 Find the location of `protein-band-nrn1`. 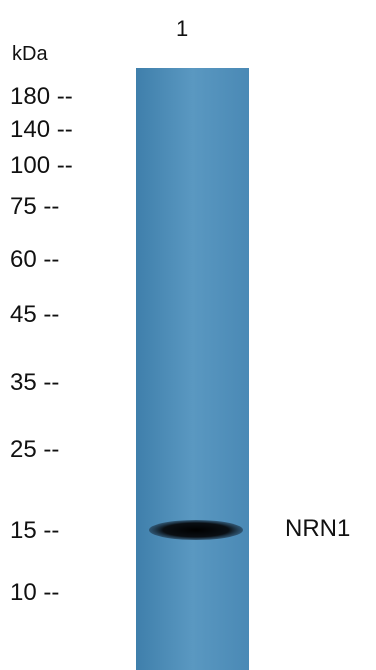

protein-band-nrn1 is located at coordinates (196, 530).